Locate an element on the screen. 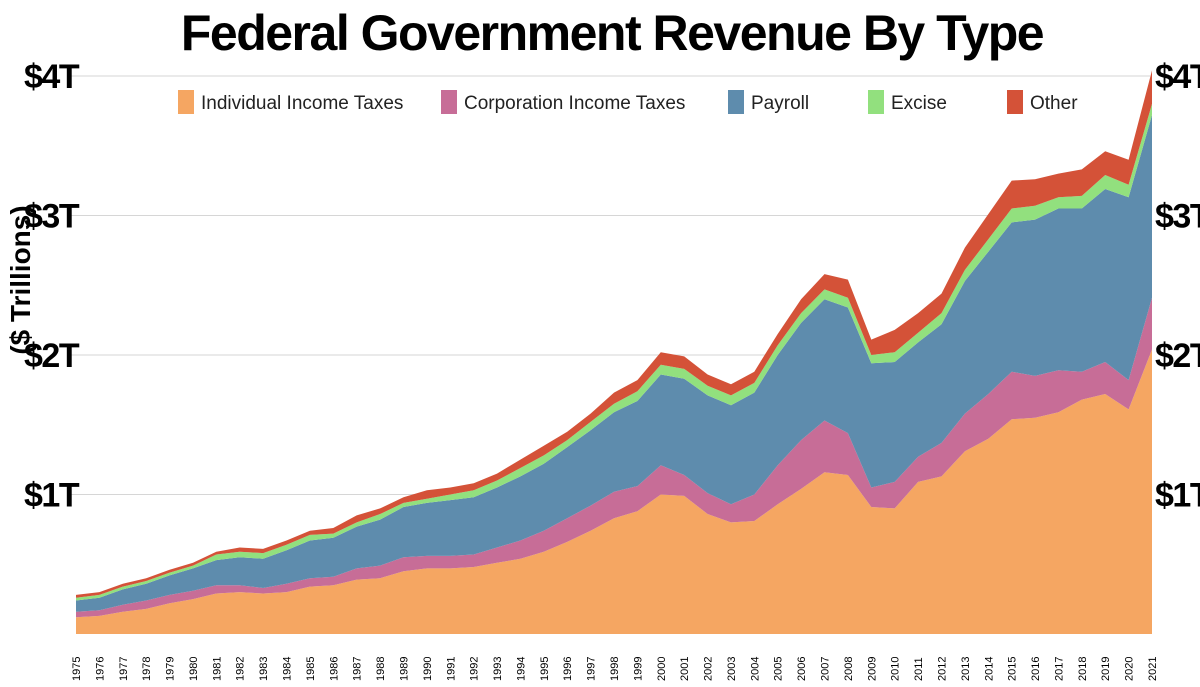 This screenshot has width=1200, height=687. x-tick-label-1989: 1989 is located at coordinates (405, 669).